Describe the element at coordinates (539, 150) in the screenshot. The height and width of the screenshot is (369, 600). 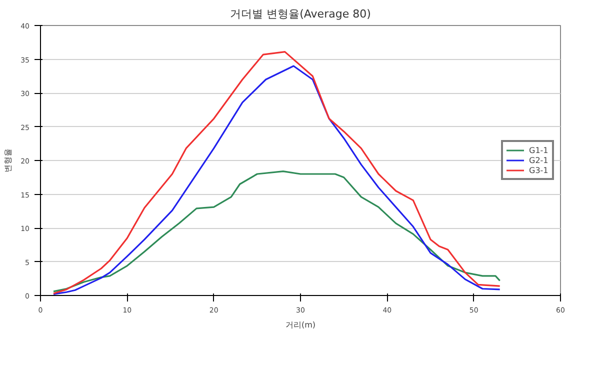
I see `legend-label: G1-1` at that location.